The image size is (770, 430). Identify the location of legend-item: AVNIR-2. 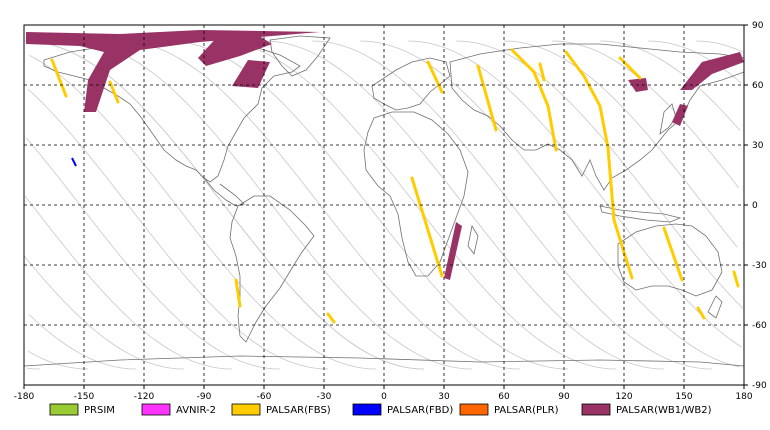
(178, 409).